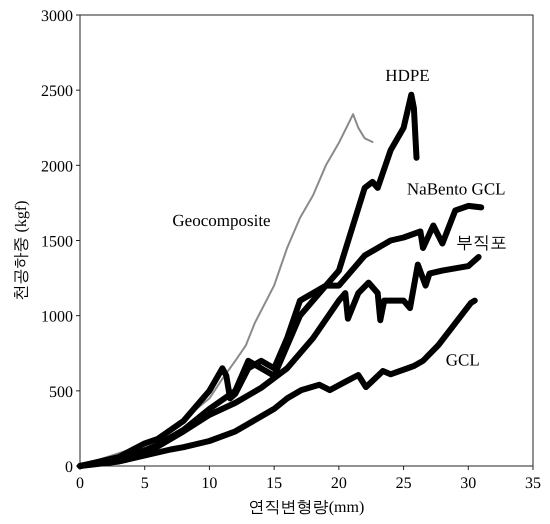  I want to click on x-tick-label: 30, so click(468, 483).